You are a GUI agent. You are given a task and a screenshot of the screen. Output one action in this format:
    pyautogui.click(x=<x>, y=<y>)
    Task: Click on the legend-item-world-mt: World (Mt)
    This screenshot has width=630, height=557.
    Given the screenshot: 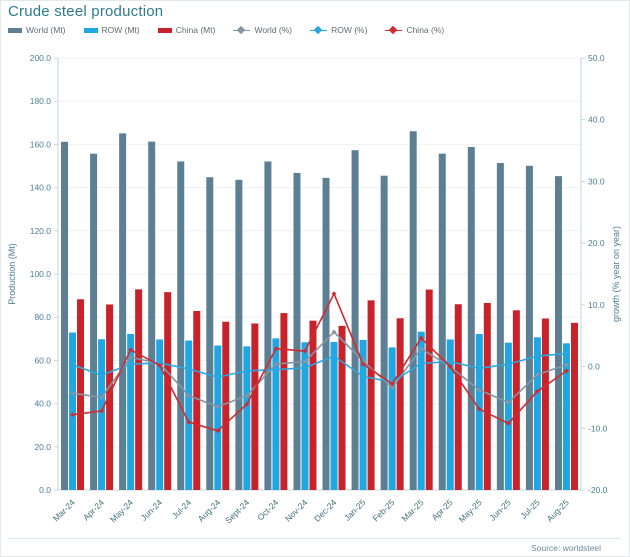 What is the action you would take?
    pyautogui.click(x=37, y=30)
    